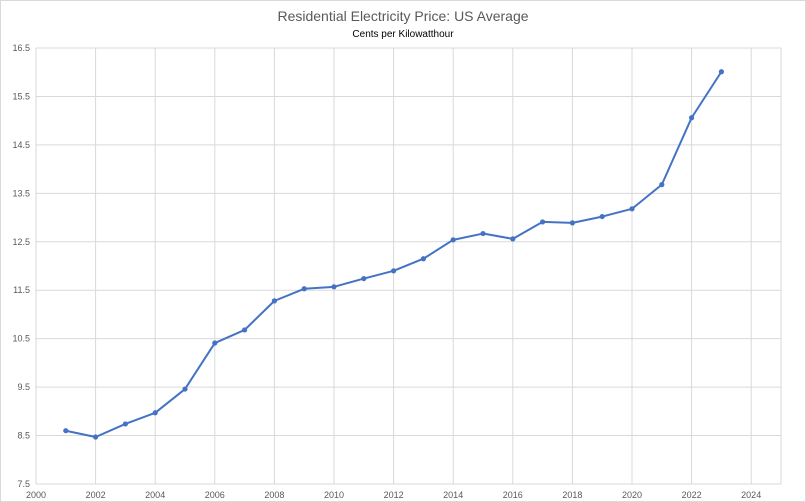 Image resolution: width=806 pixels, height=502 pixels. What do you see at coordinates (21, 339) in the screenshot?
I see `y-tick-label: 10.5` at bounding box center [21, 339].